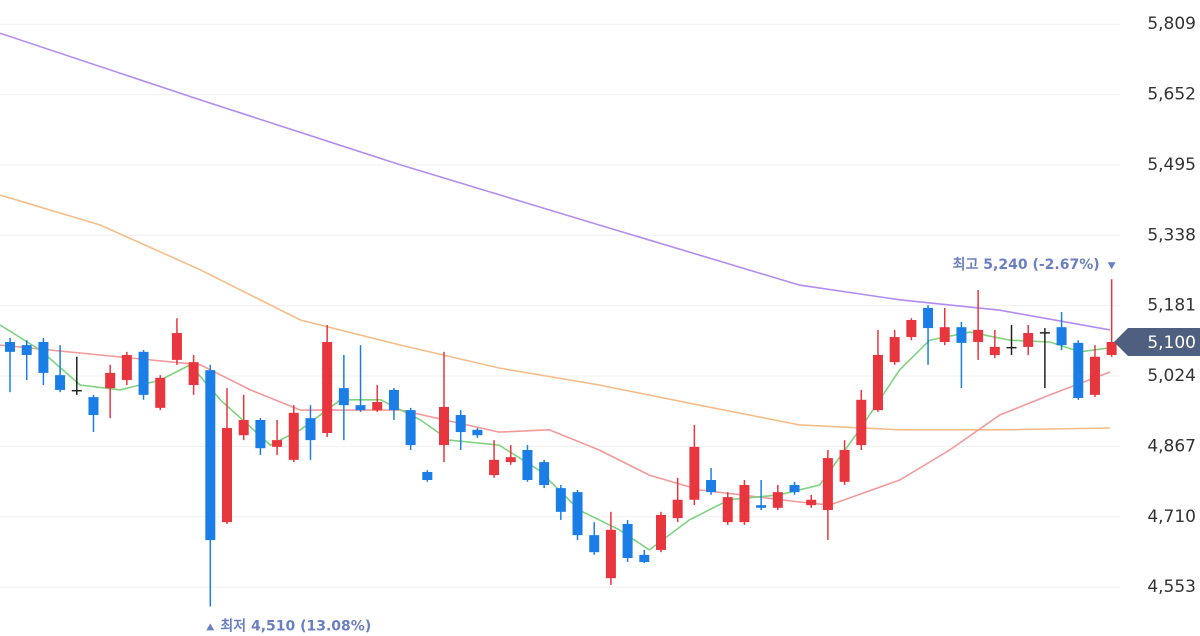 Image resolution: width=1200 pixels, height=636 pixels. Describe the element at coordinates (1171, 446) in the screenshot. I see `y-tick-label: 4,867` at that location.